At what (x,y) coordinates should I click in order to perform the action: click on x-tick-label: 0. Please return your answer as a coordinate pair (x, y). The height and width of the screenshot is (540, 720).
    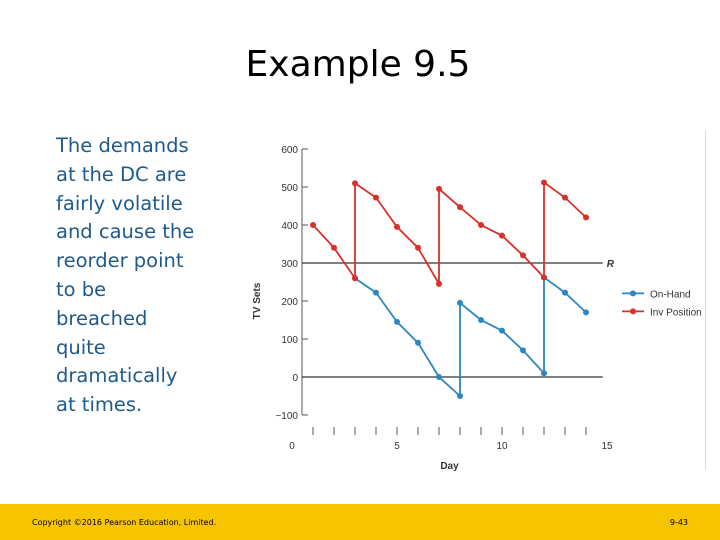
    Looking at the image, I should click on (292, 446).